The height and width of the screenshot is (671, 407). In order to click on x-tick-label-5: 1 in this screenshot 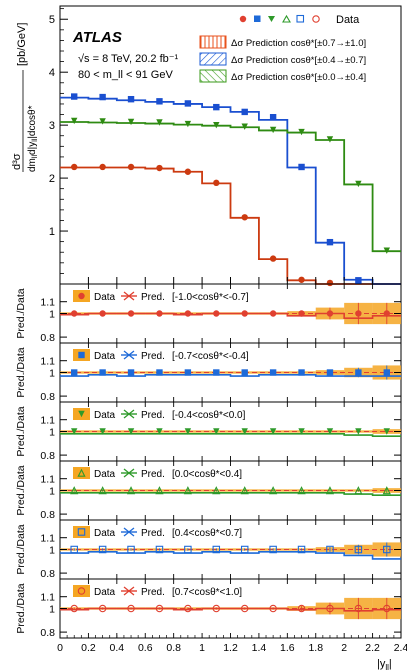, I will do `click(202, 648)`.